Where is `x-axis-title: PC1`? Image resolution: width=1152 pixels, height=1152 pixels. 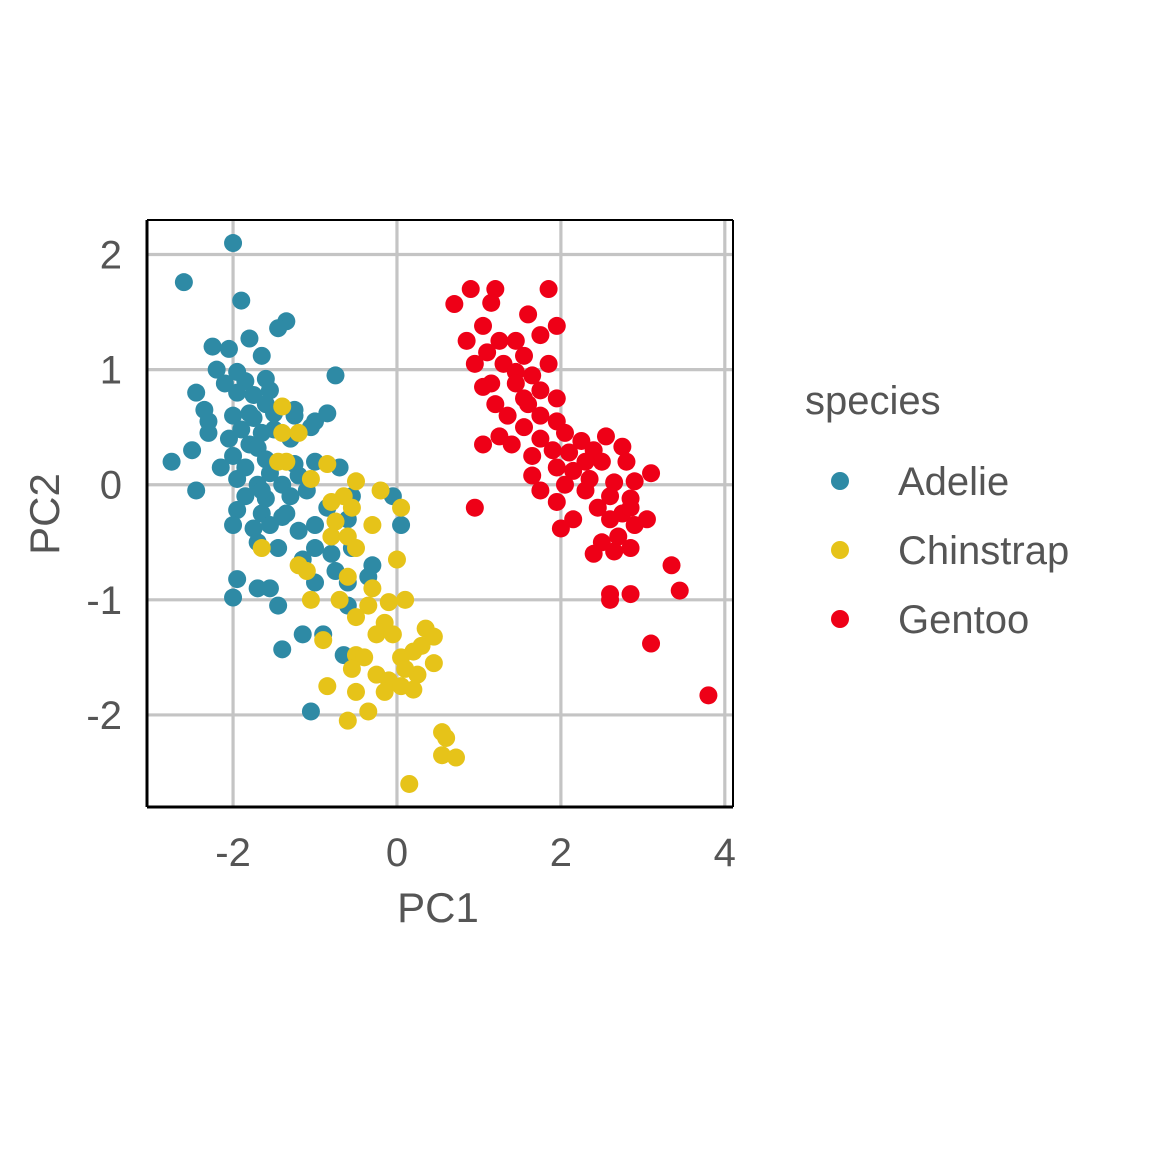 x-axis-title: PC1 is located at coordinates (438, 907).